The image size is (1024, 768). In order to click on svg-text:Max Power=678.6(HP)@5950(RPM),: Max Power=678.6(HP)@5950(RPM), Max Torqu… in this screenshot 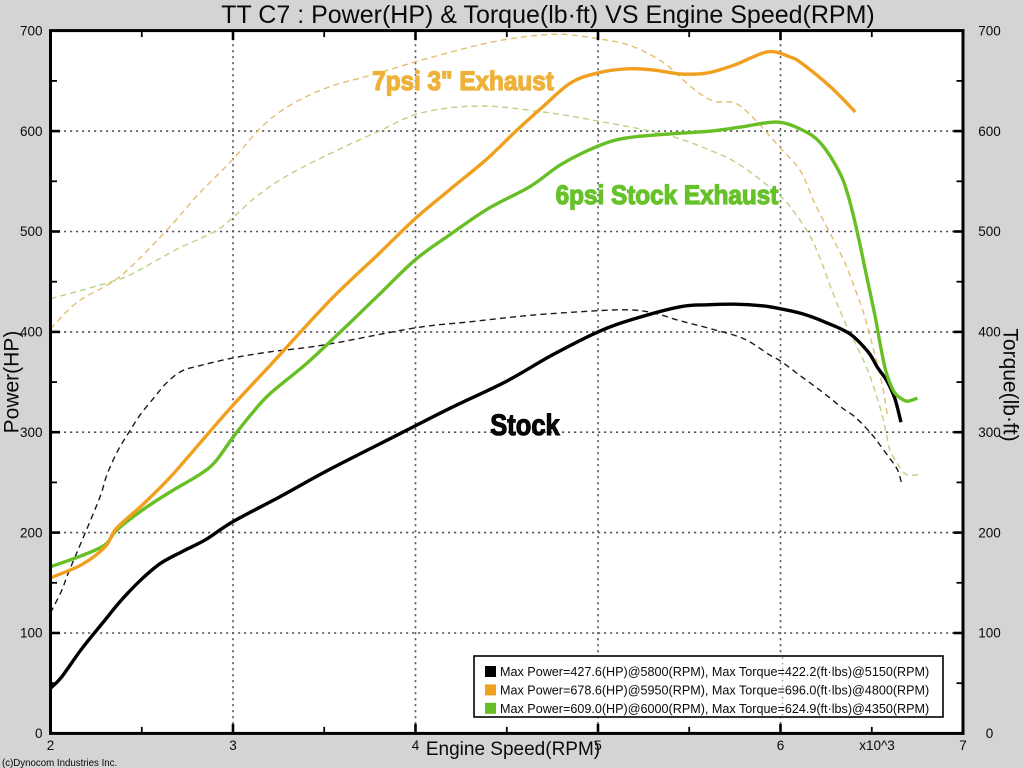, I will do `click(714, 691)`.